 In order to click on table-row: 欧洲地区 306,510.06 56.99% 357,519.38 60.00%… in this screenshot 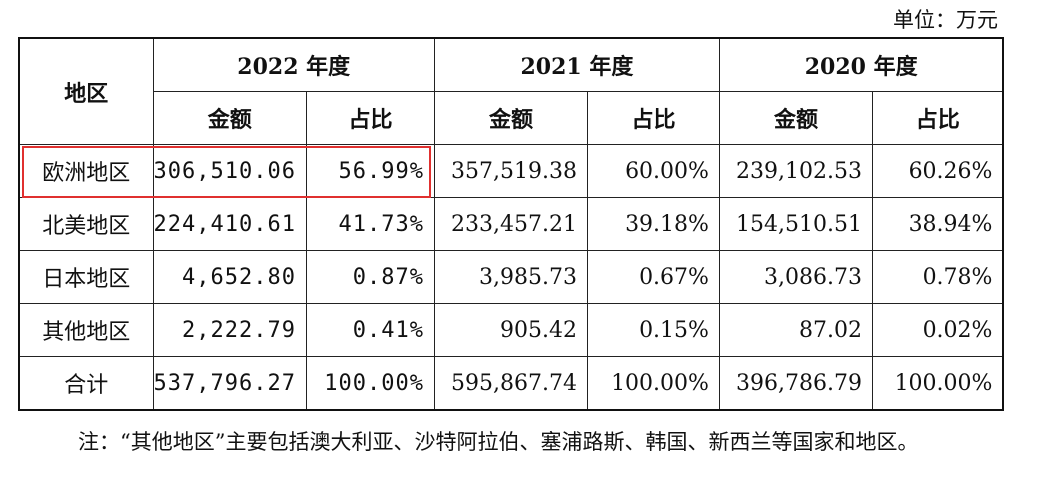, I will do `click(511, 171)`.